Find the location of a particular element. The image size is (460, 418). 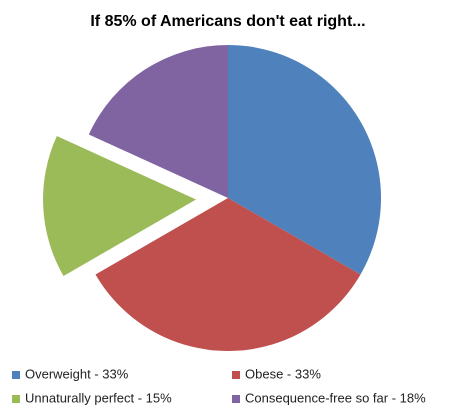

legend-label: Overweight - 33% is located at coordinates (77, 373).